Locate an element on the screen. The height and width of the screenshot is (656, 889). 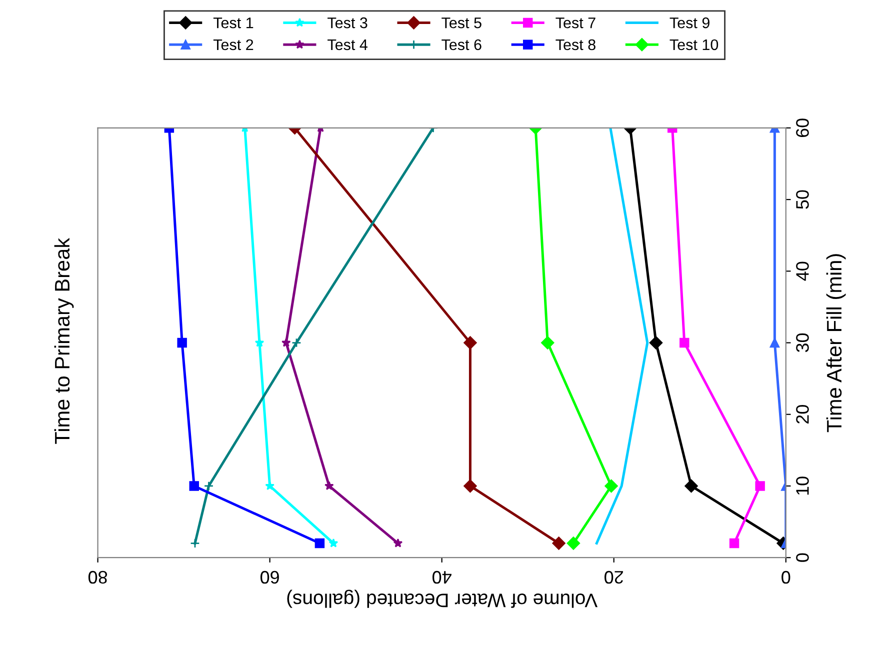
x-axis-title: Volume of Water Decanted (gallons) is located at coordinates (442, 599).